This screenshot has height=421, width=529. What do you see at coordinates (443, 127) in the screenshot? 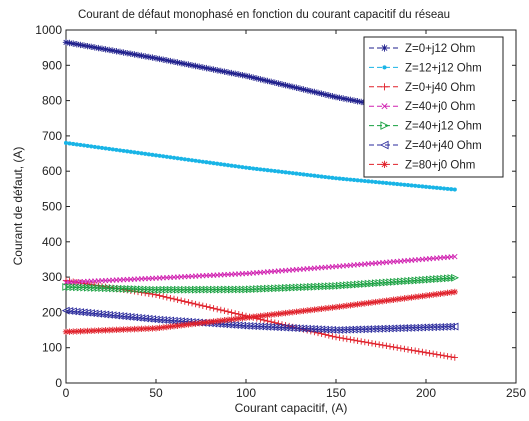
I see `legend-label: Z=40+j12 Ohm` at bounding box center [443, 127].